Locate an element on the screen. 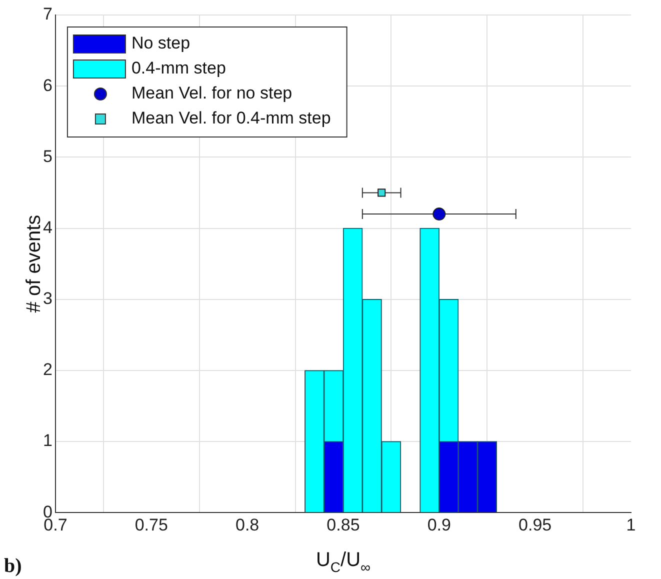  y-tick-label: 3 is located at coordinates (47, 298).